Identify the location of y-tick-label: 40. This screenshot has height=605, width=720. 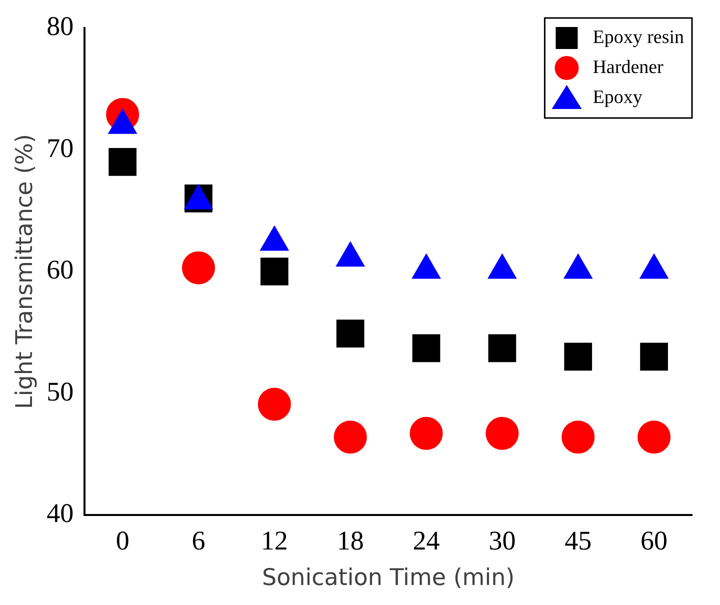
(60, 513).